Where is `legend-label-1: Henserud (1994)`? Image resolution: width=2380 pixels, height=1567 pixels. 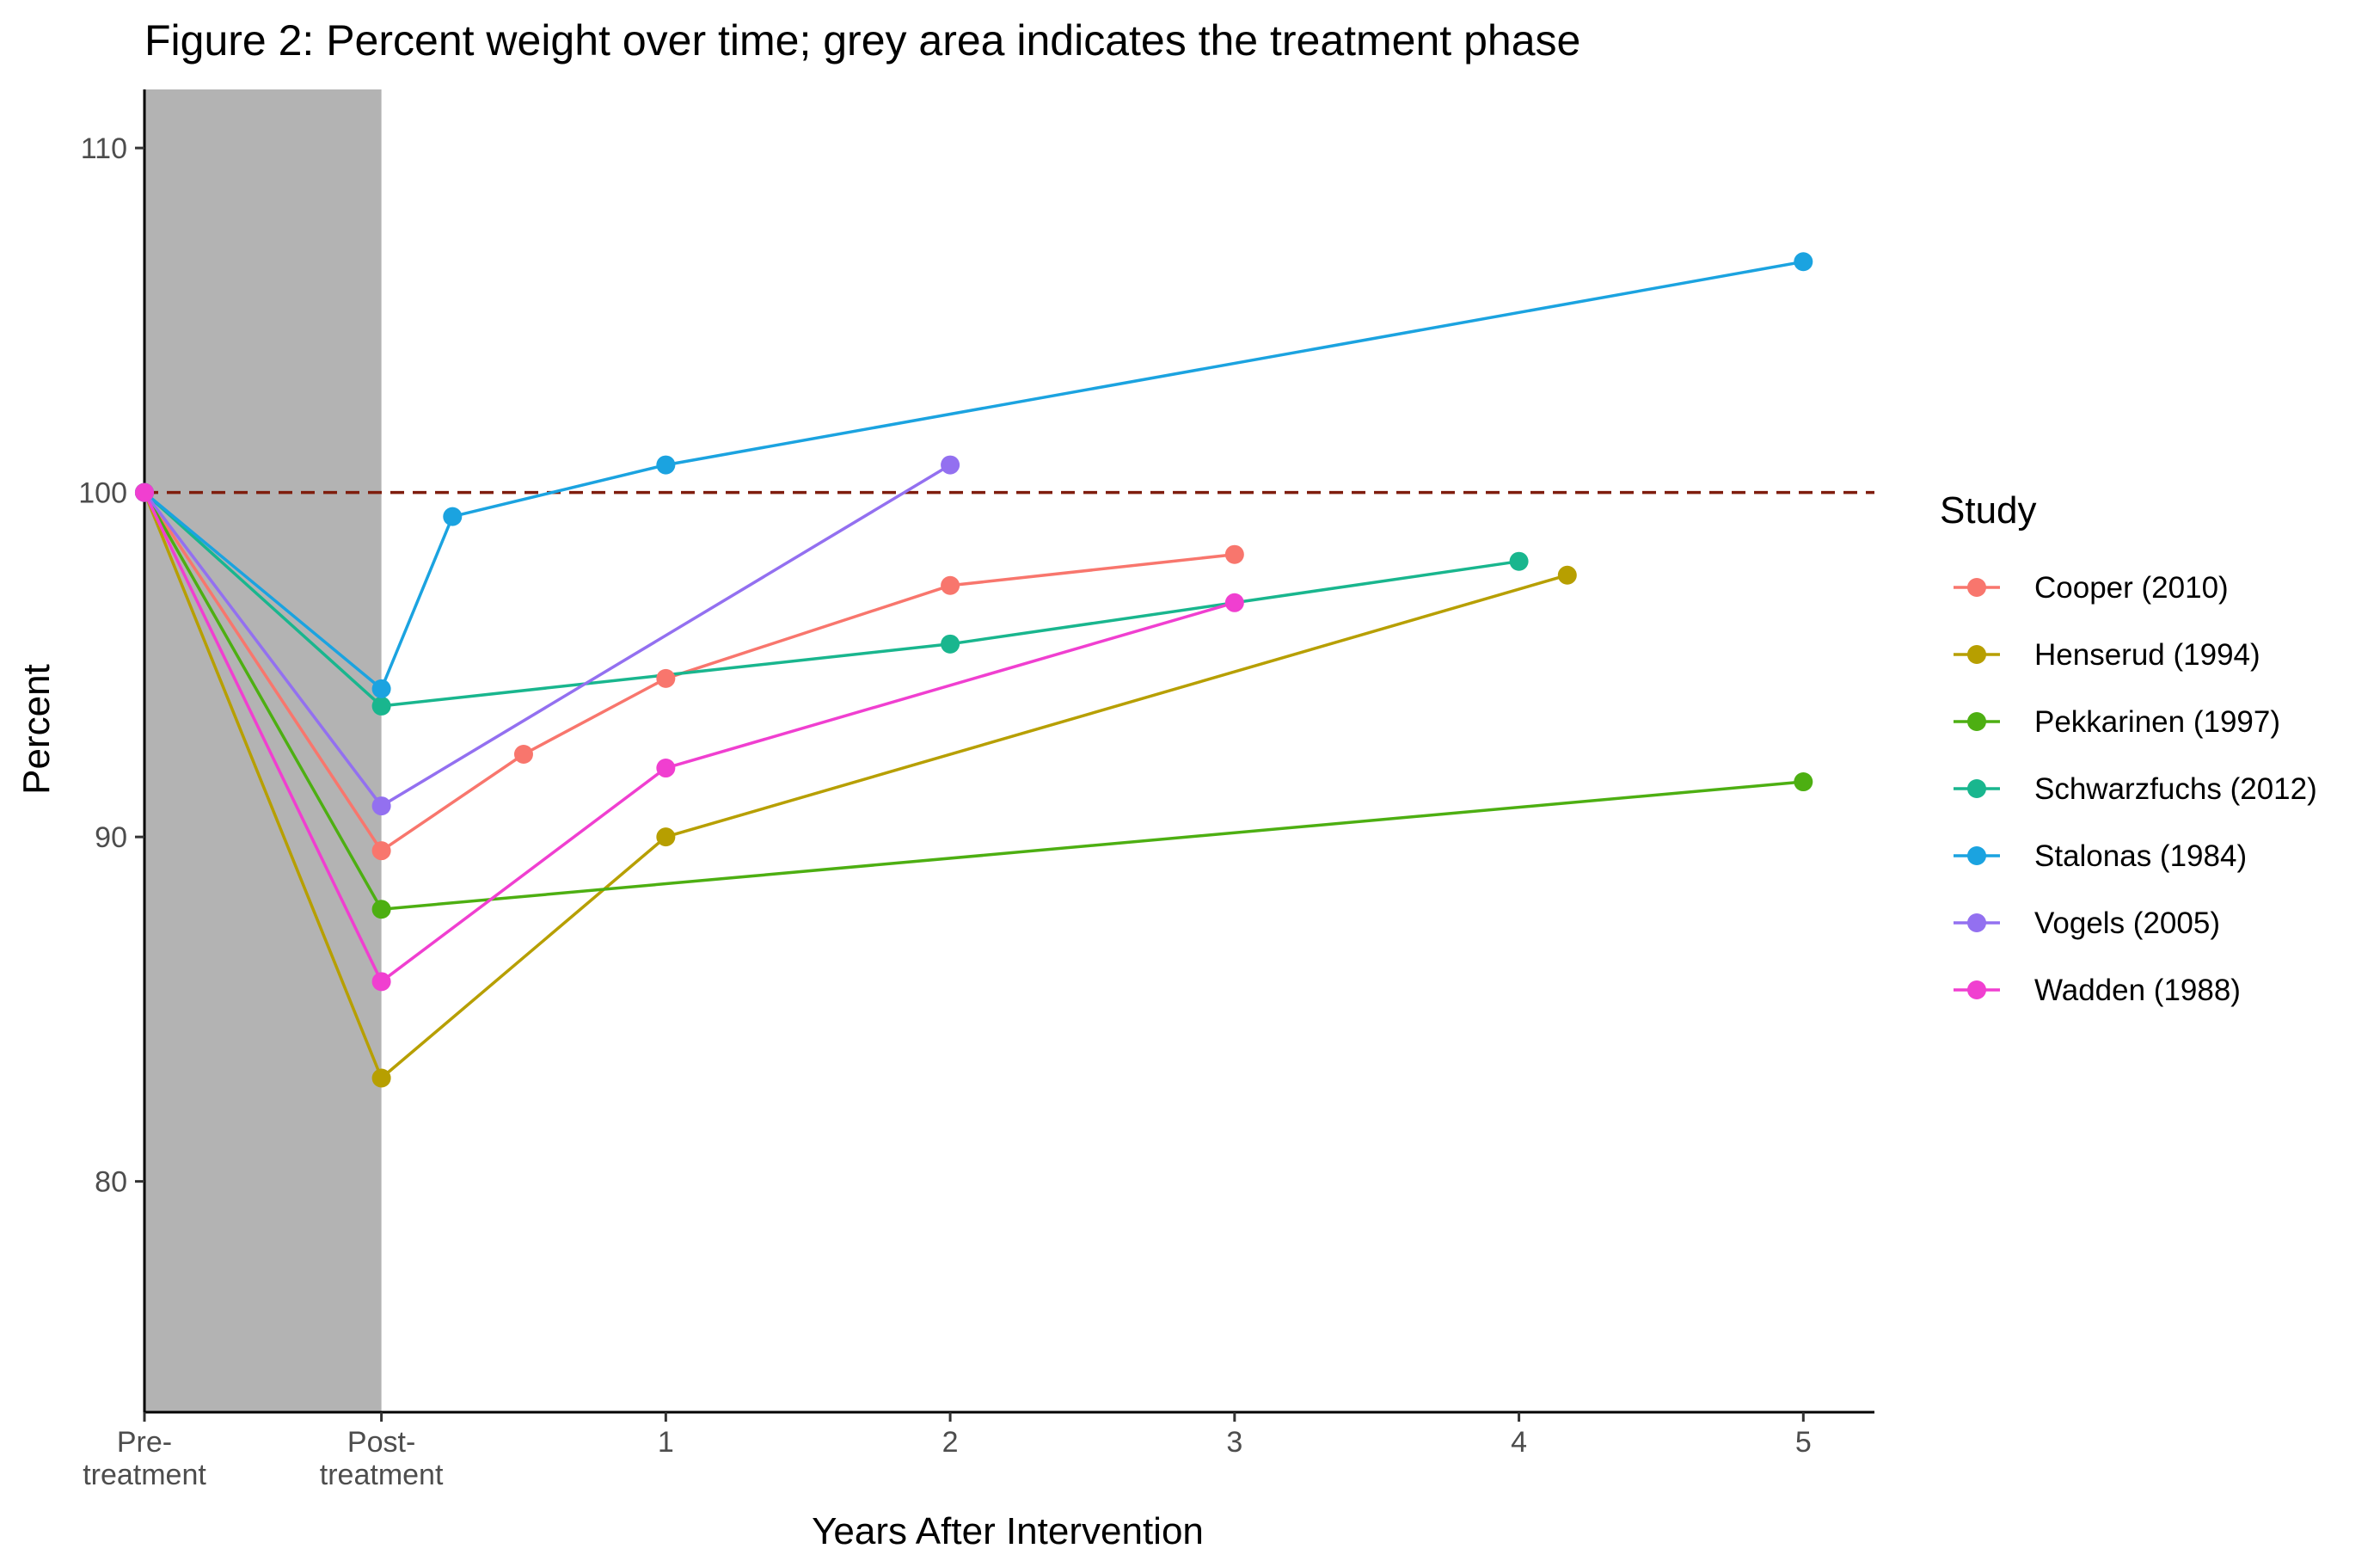
legend-label-1: Henserud (1994) is located at coordinates (2147, 655).